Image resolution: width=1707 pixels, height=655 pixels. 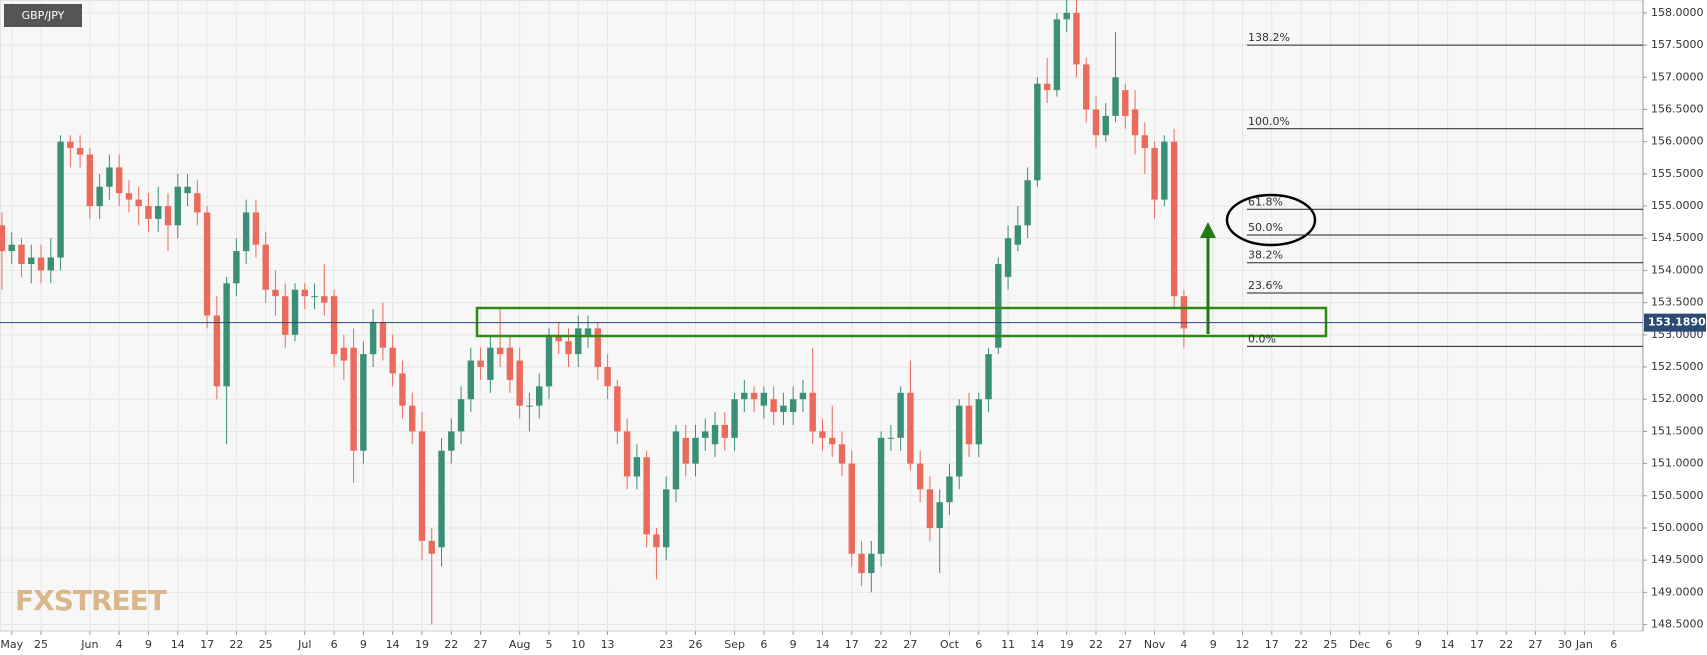 What do you see at coordinates (1269, 37) in the screenshot?
I see `fib-label: 138.2%` at bounding box center [1269, 37].